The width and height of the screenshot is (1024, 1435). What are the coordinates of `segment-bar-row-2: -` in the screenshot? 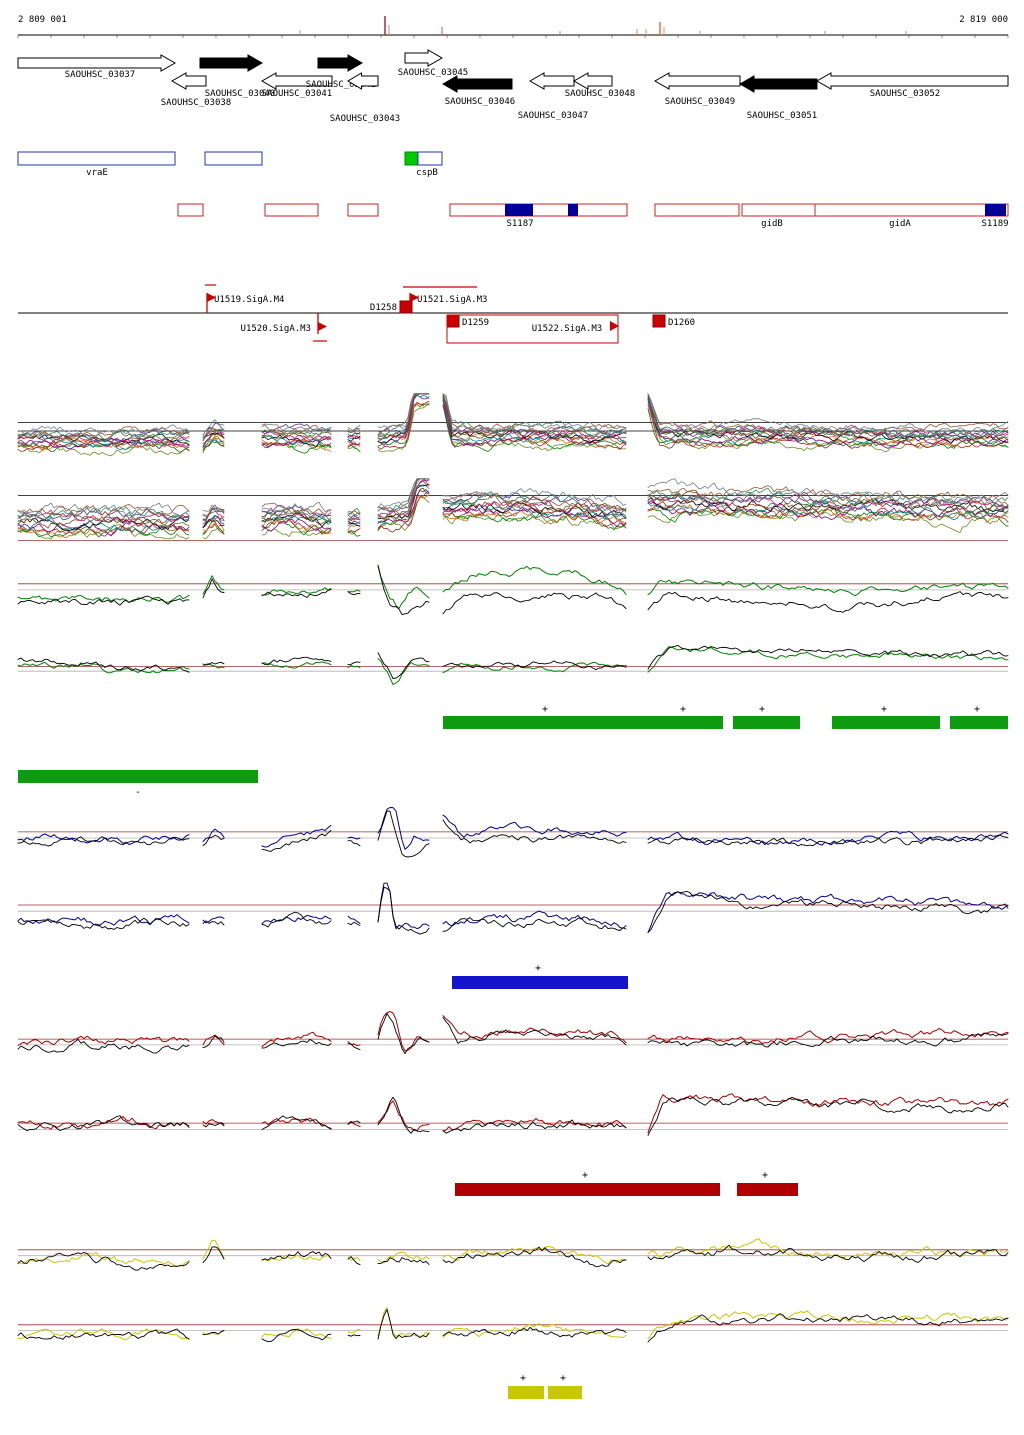 It's located at (138, 784).